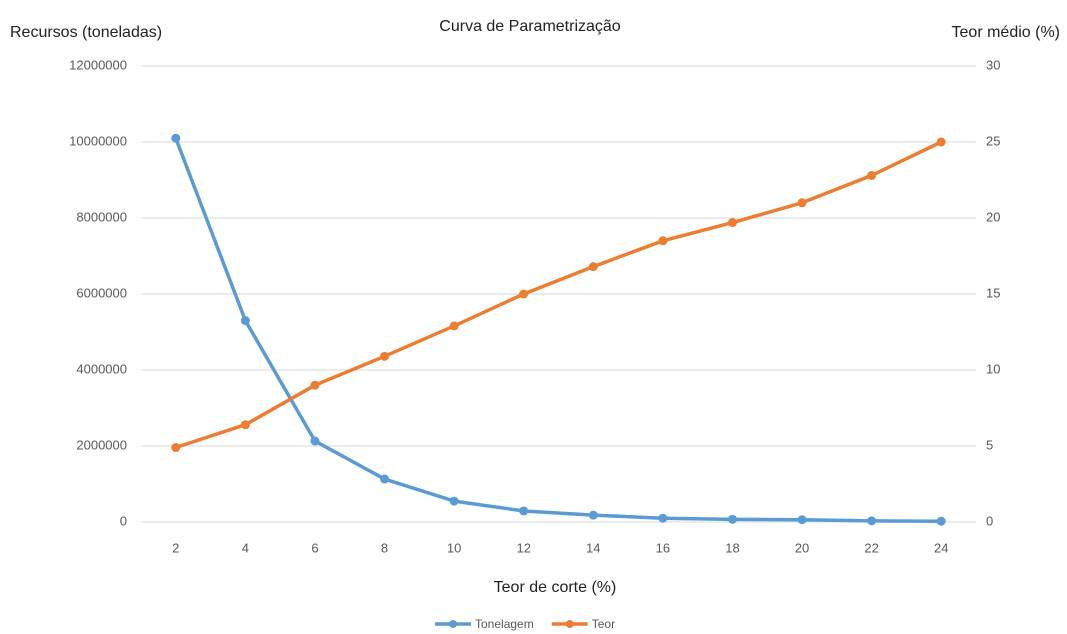 The height and width of the screenshot is (634, 1067). I want to click on y-tick-label: 12000000, so click(98, 64).